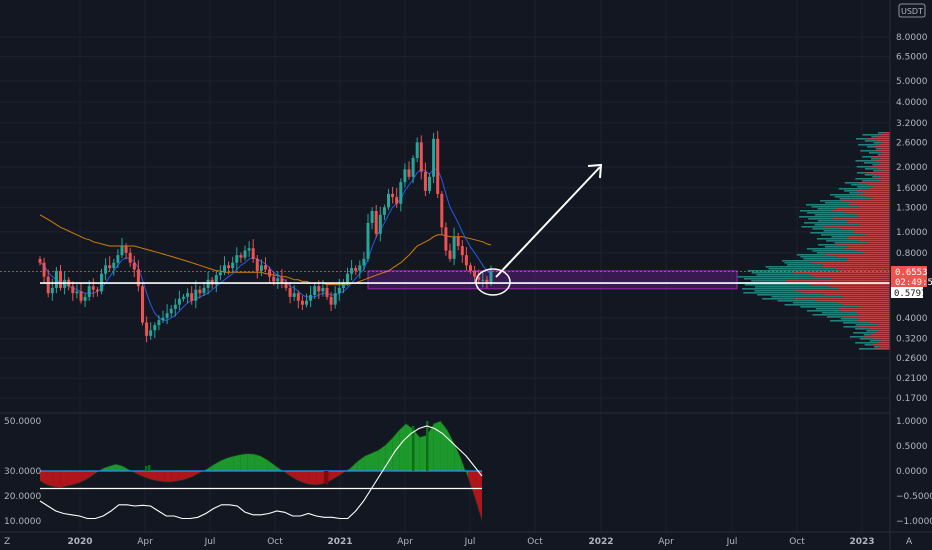 The image size is (932, 550). I want to click on auto-scale-button: A, so click(909, 542).